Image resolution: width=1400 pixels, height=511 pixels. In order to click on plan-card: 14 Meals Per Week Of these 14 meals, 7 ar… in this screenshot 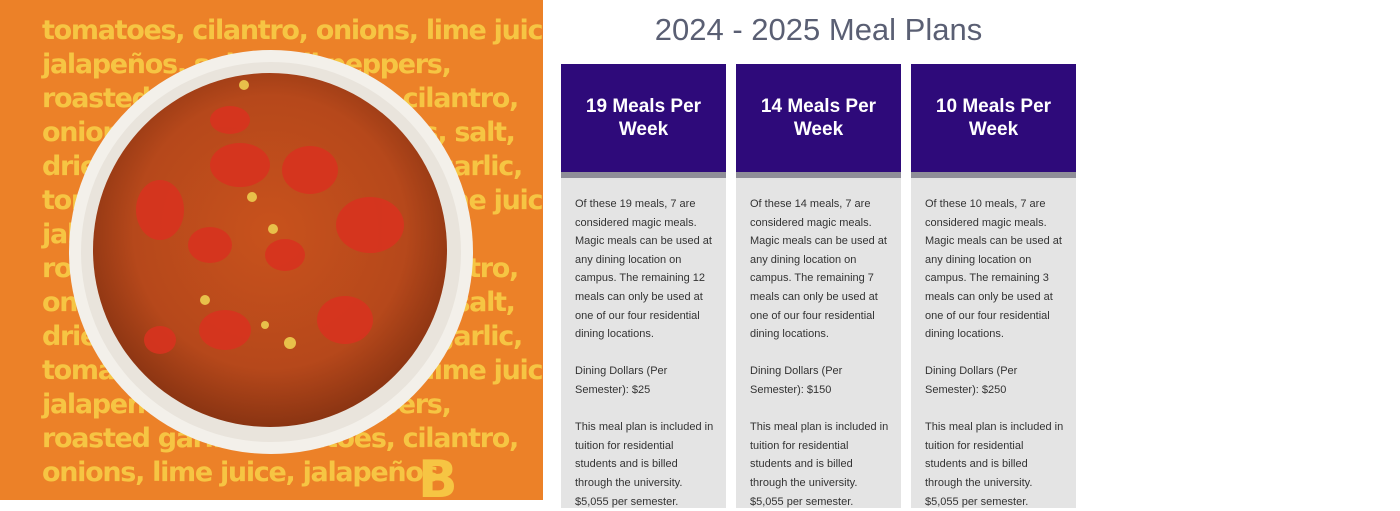, I will do `click(818, 286)`.